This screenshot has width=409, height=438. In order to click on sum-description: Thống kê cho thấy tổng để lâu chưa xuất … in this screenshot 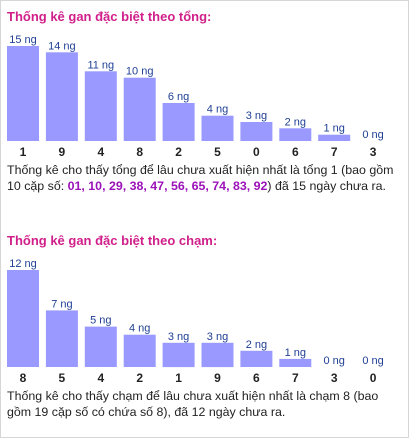, I will do `click(205, 178)`.